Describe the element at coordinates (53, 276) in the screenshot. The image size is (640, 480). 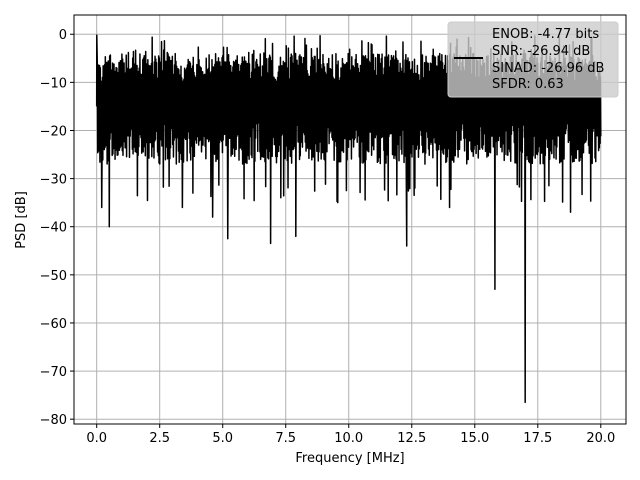
I see `y-tick-label: −50` at that location.